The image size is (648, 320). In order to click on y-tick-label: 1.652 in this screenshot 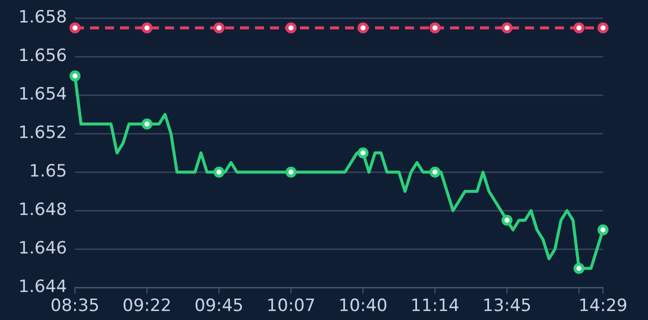, I will do `click(42, 133)`.